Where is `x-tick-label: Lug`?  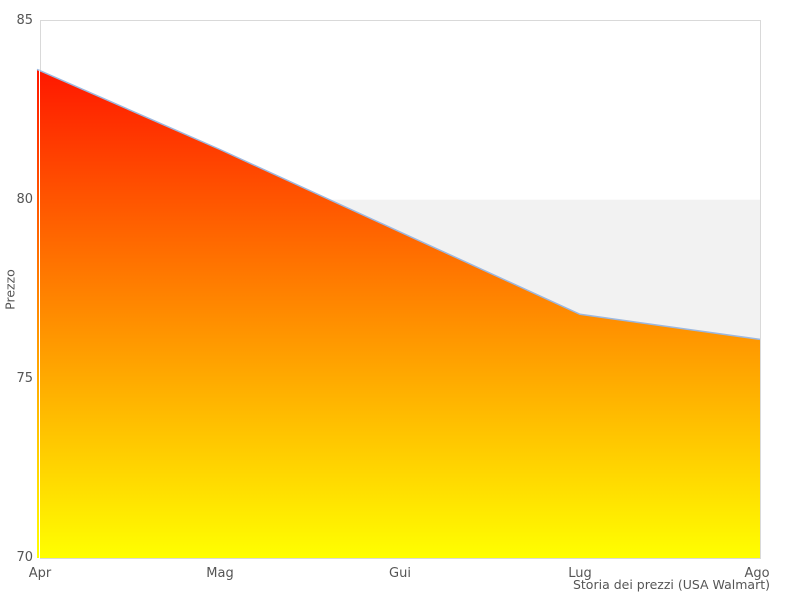
x-tick-label: Lug is located at coordinates (580, 573).